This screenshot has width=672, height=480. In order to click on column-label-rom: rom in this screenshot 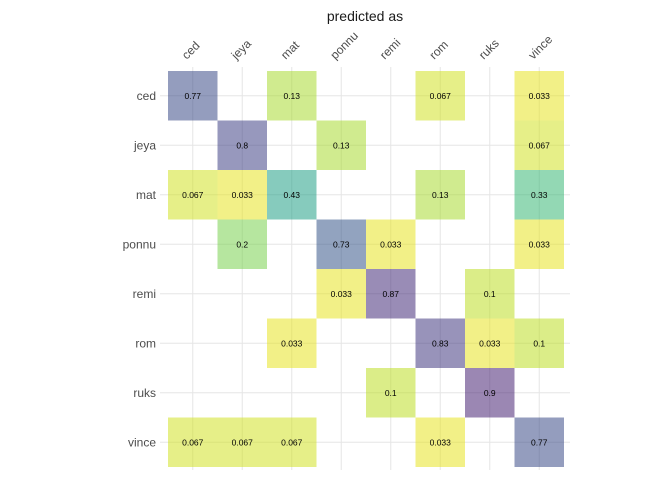, I will do `click(438, 50)`.